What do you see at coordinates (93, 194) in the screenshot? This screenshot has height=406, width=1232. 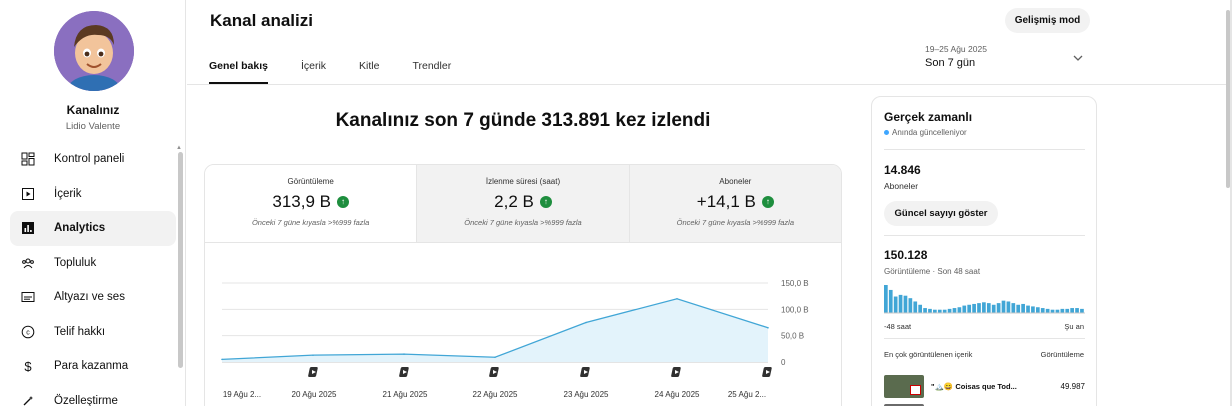 I see `sidebar-item-content: İçerik` at bounding box center [93, 194].